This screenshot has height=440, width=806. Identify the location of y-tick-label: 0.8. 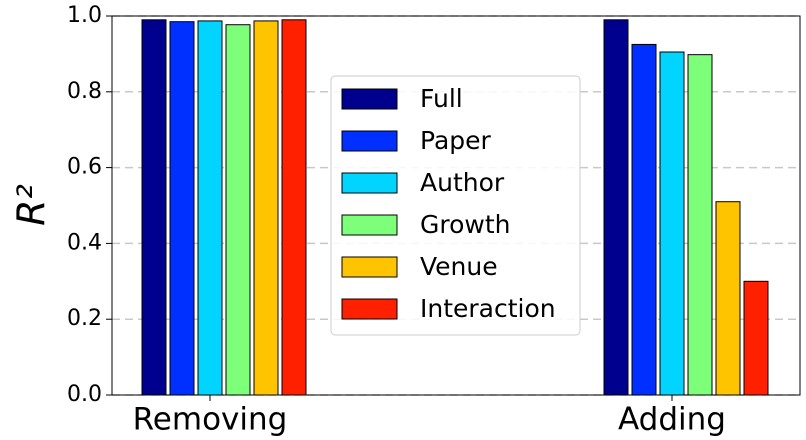
(84, 91).